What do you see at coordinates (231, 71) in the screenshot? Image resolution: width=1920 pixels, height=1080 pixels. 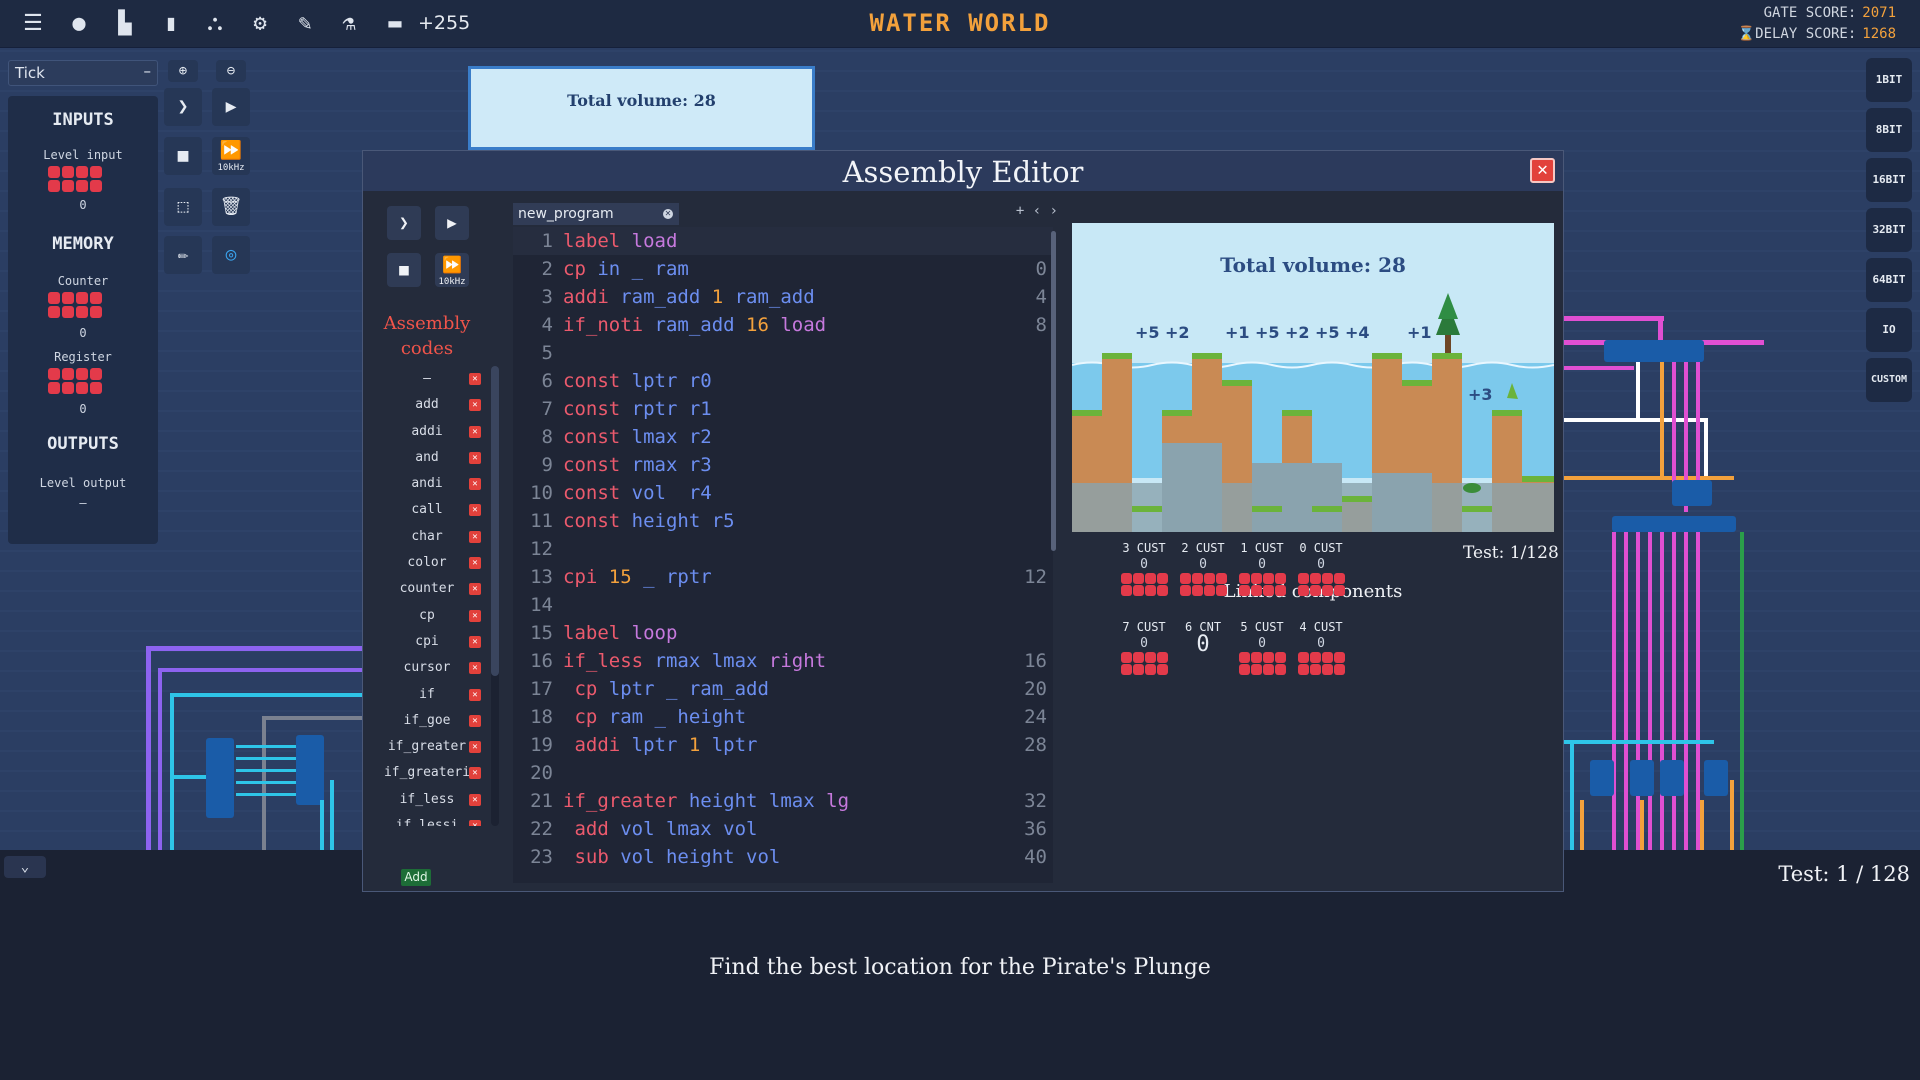 I see `zoom-out-icon: ⊖` at bounding box center [231, 71].